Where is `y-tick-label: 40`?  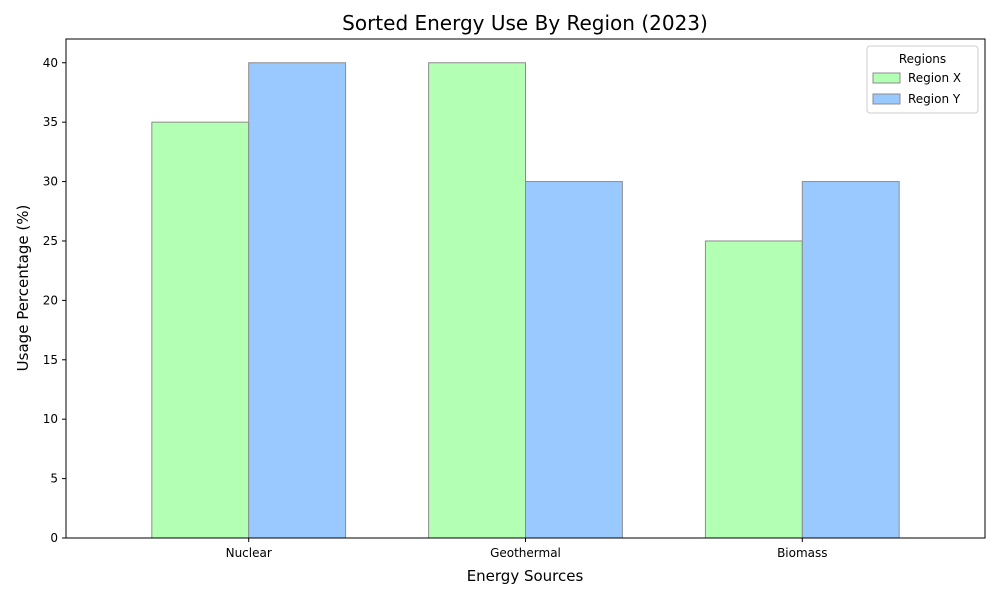 y-tick-label: 40 is located at coordinates (50, 63).